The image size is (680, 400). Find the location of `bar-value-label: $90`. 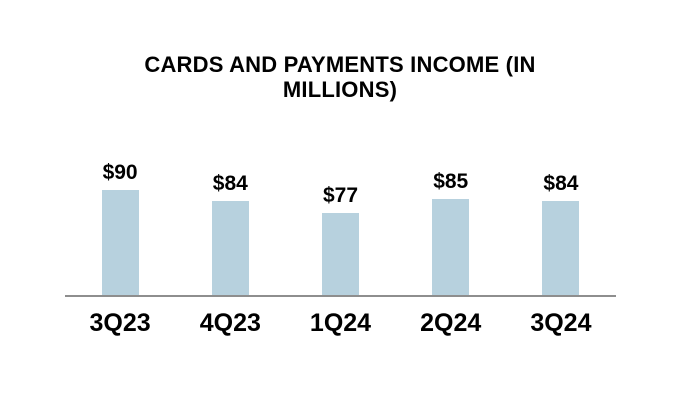

bar-value-label: $90 is located at coordinates (120, 172).